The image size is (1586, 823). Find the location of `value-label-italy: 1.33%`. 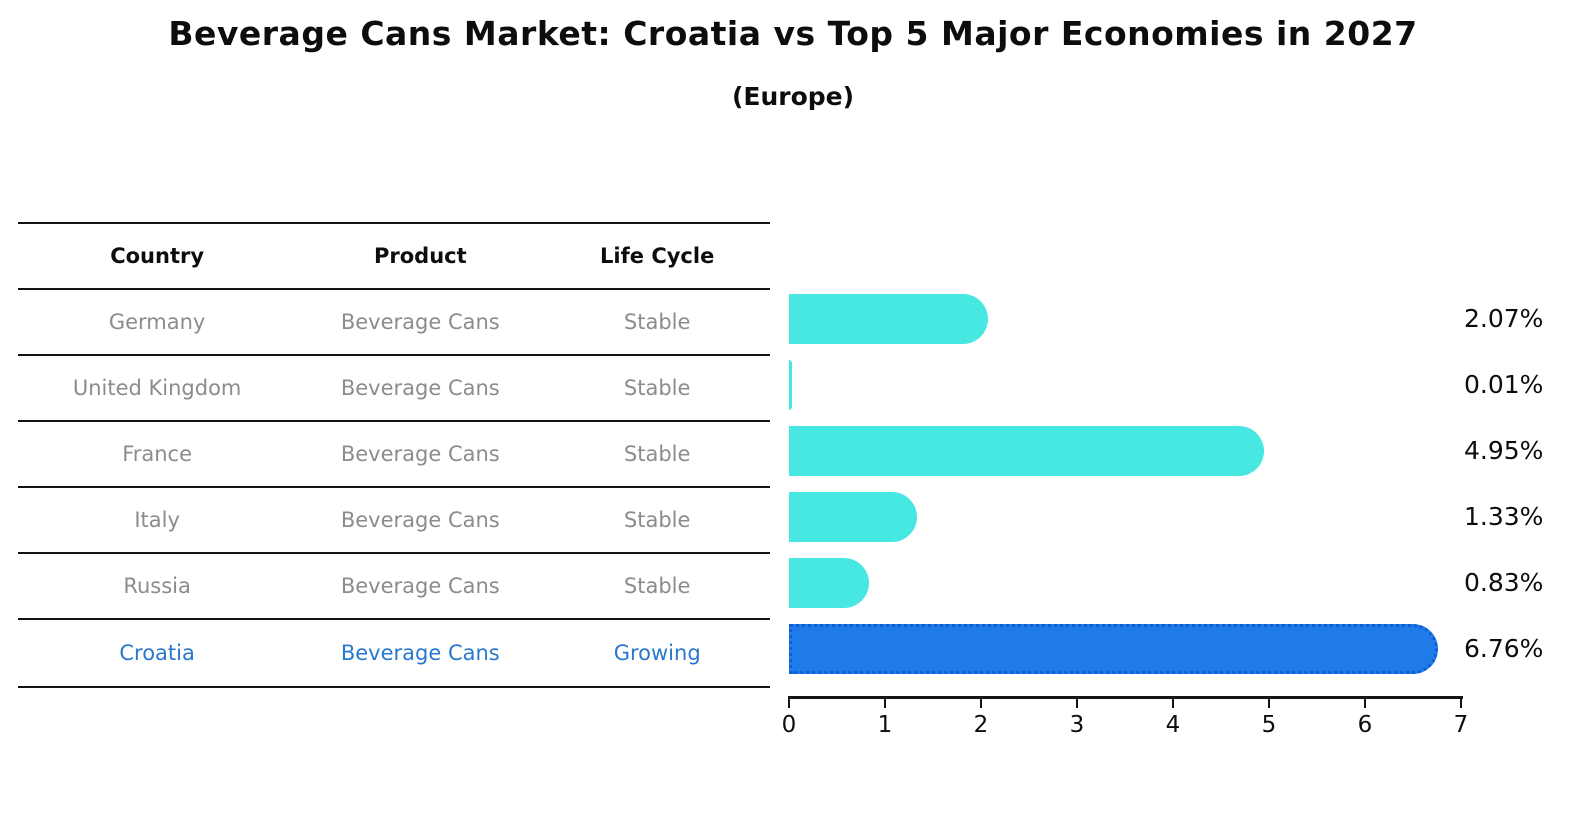

value-label-italy: 1.33% is located at coordinates (1504, 516).